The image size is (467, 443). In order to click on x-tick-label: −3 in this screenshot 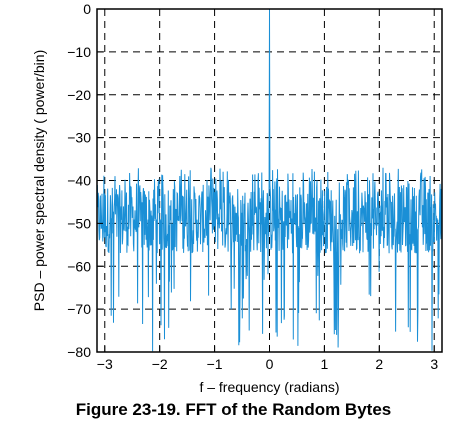, I will do `click(105, 364)`.